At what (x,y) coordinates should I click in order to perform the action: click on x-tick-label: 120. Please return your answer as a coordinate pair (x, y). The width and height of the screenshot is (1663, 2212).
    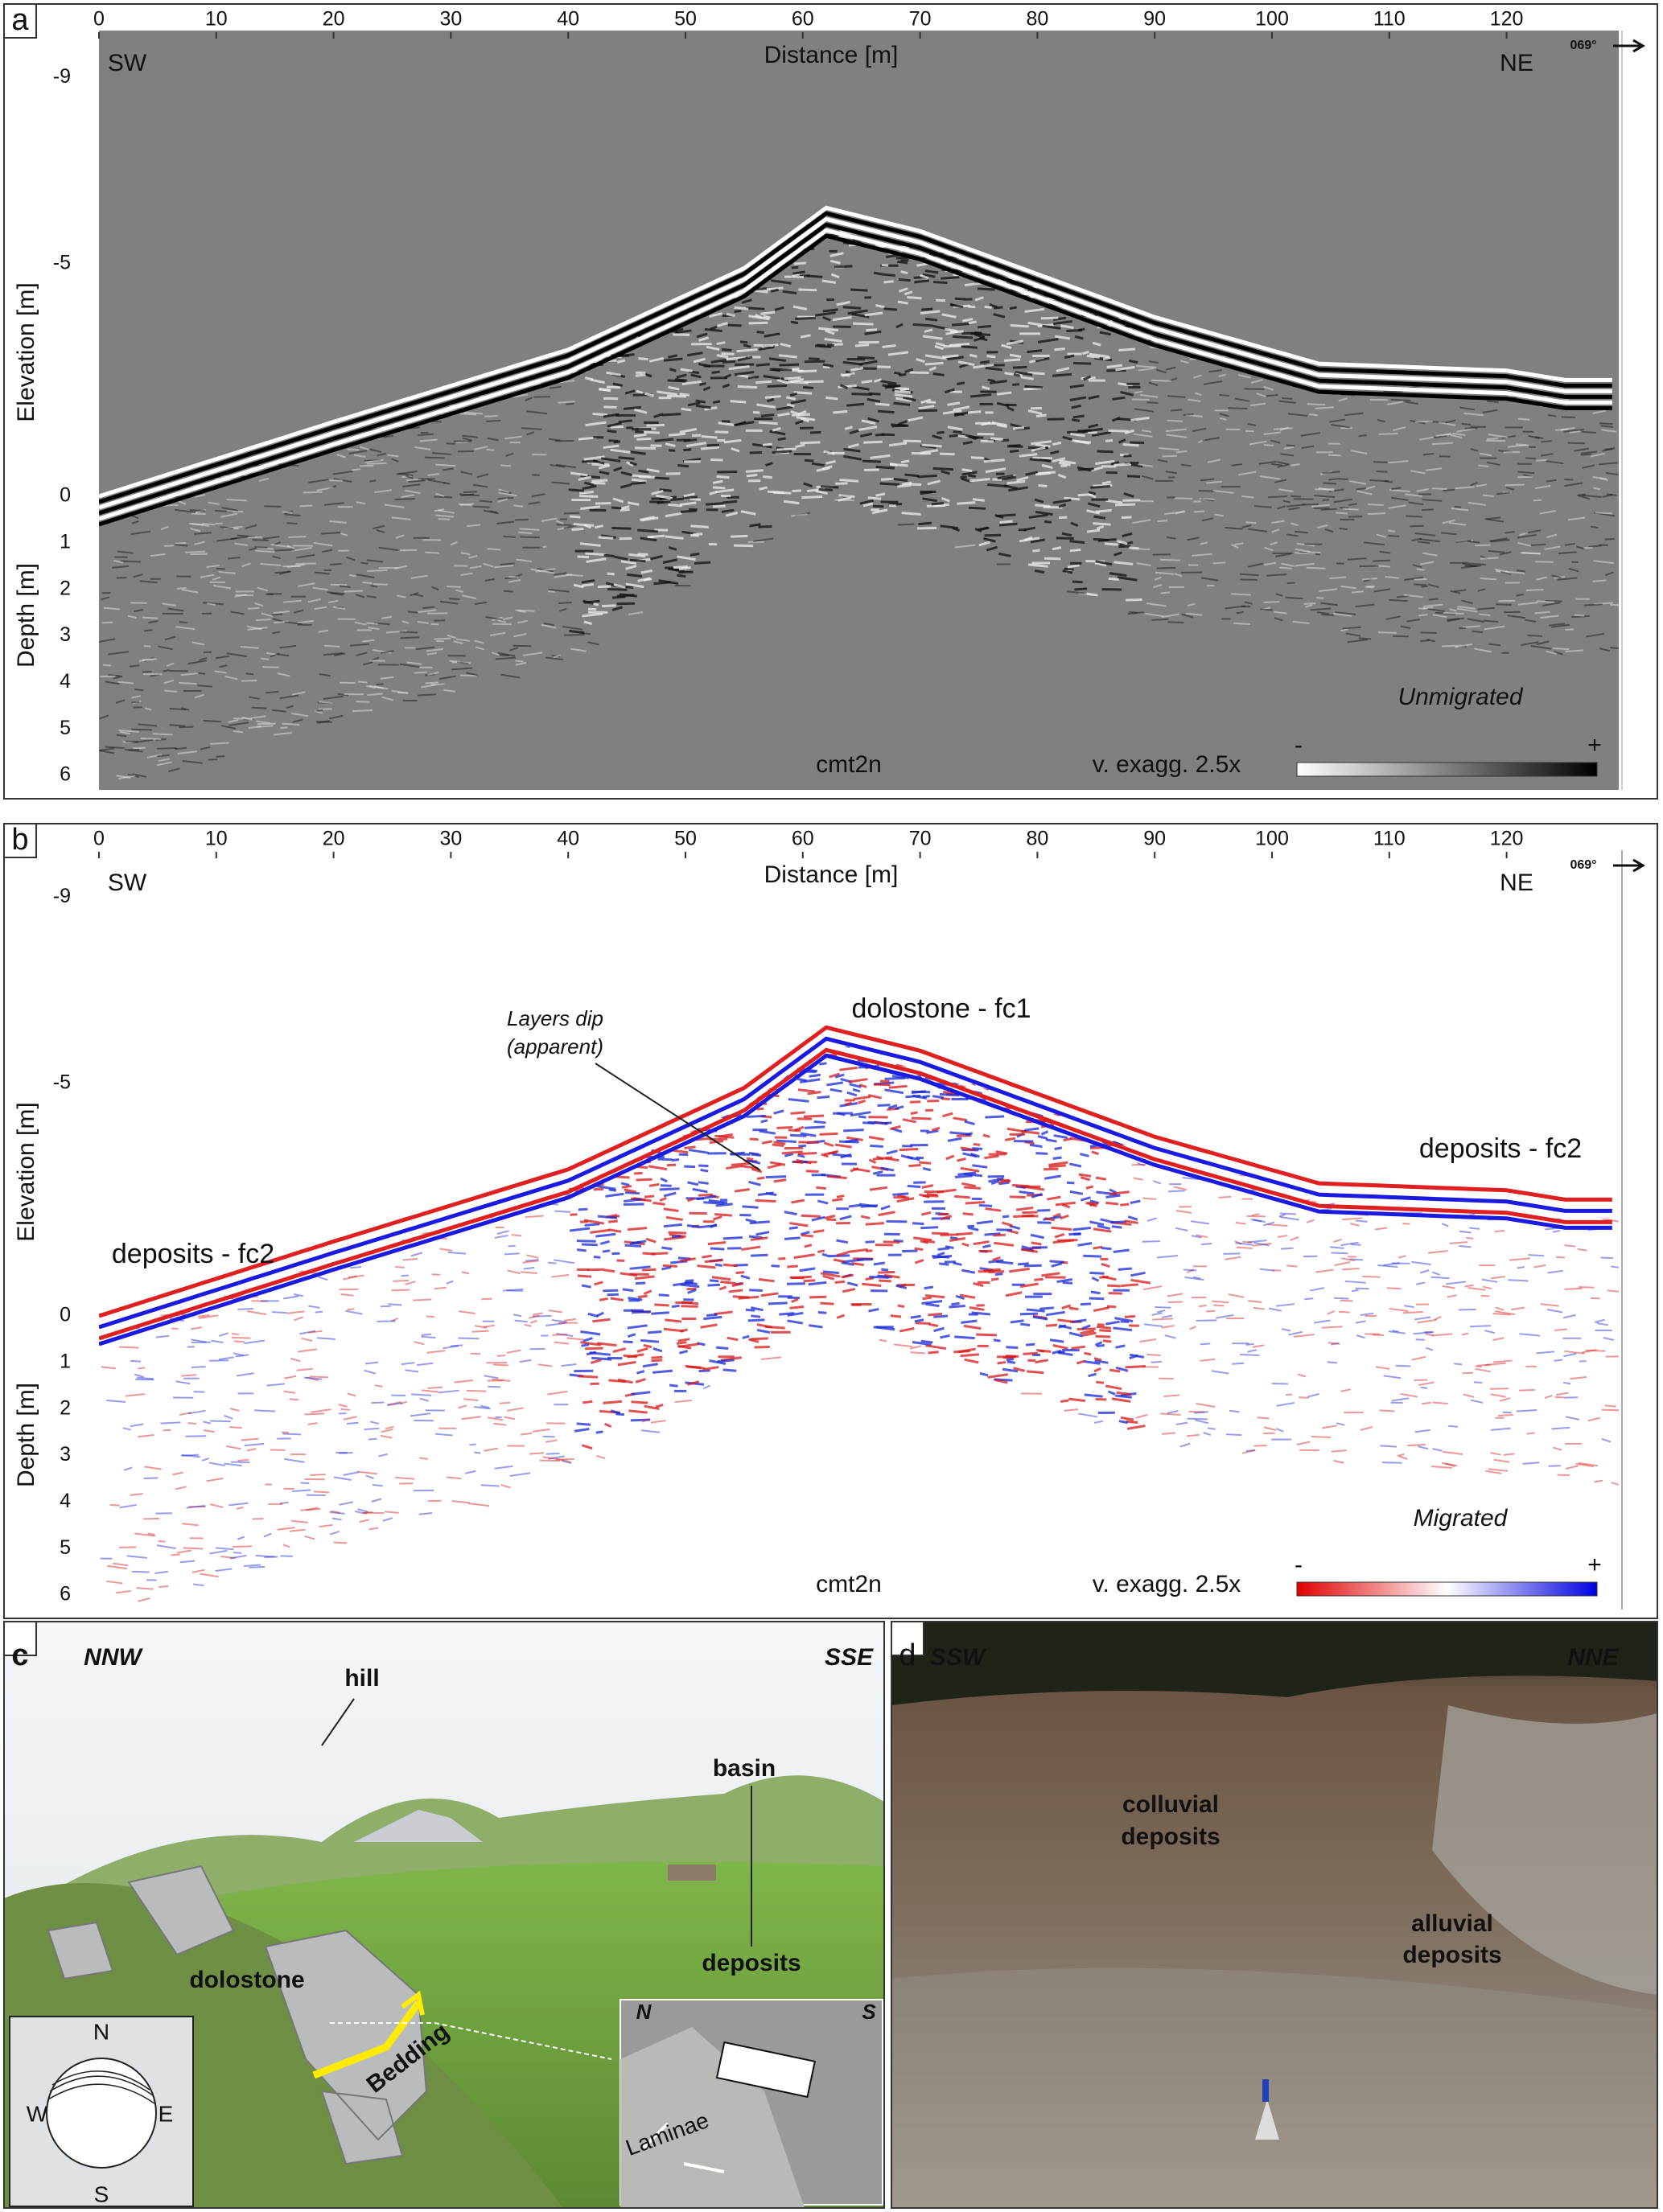
    Looking at the image, I should click on (1507, 19).